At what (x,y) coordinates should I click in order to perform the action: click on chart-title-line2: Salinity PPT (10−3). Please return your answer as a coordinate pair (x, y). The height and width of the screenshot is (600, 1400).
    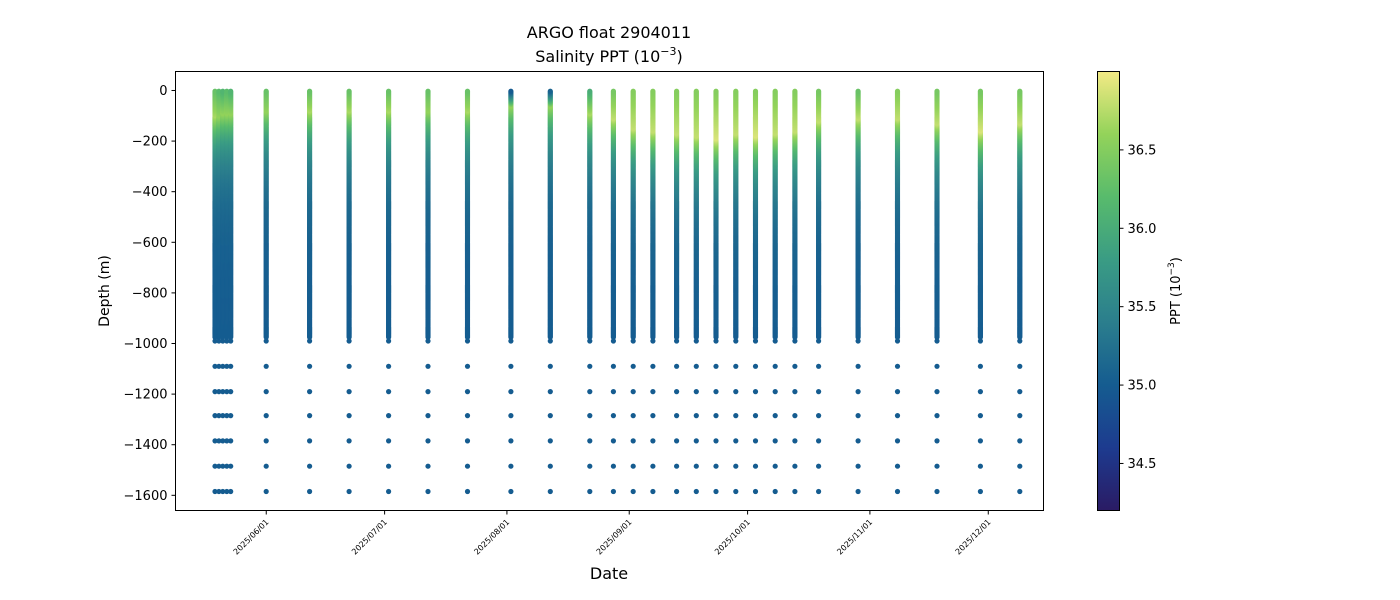
    Looking at the image, I should click on (609, 55).